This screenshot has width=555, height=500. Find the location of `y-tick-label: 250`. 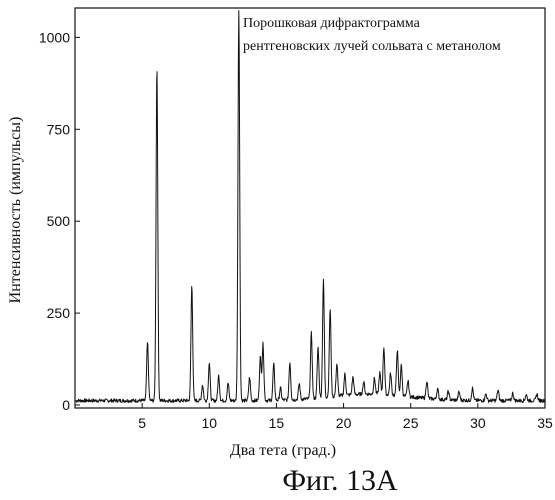

y-tick-label: 250 is located at coordinates (59, 313).